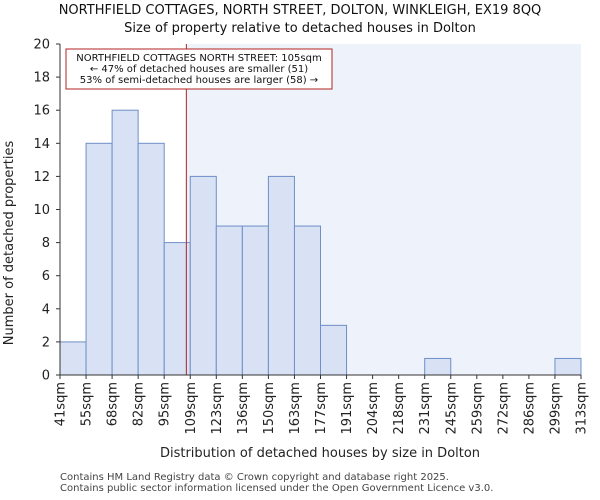  Describe the element at coordinates (73, 358) in the screenshot. I see `bar-41sqm` at that location.